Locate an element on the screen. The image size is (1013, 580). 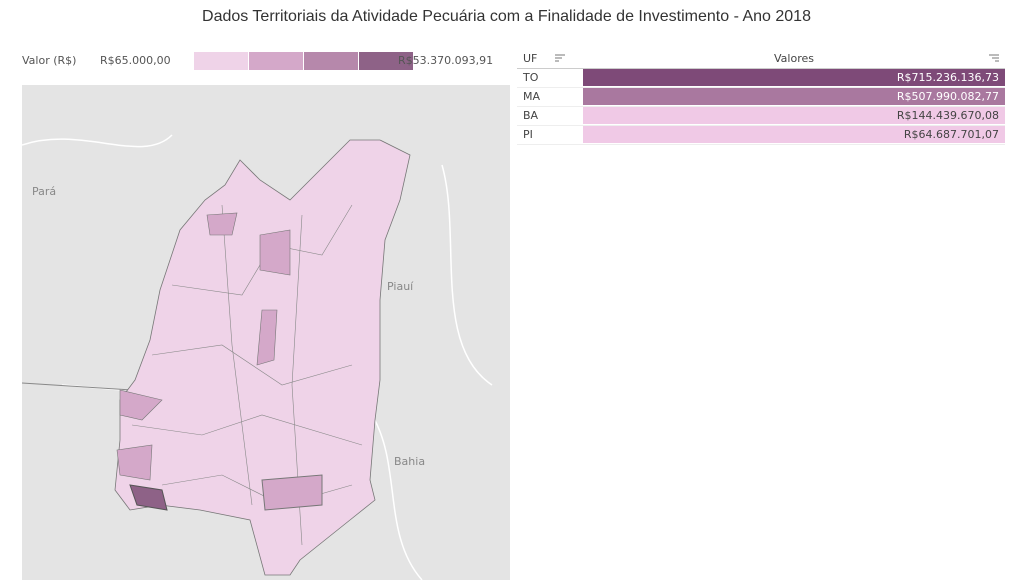
map-label: Pará is located at coordinates (44, 191).